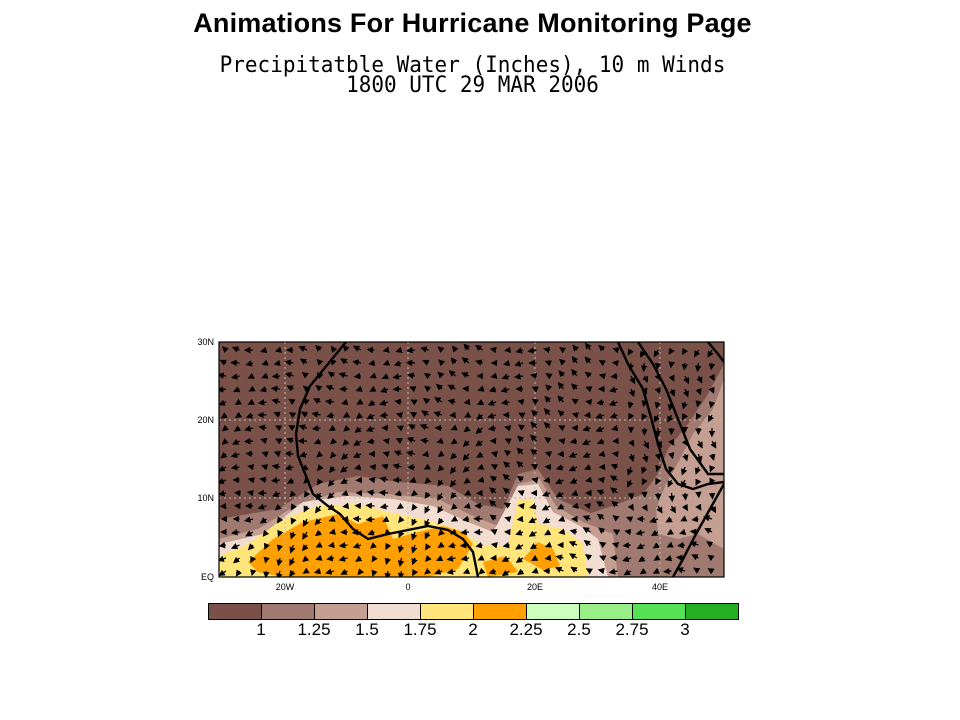  Describe the element at coordinates (261, 629) in the screenshot. I see `colorbar-label: 1` at that location.